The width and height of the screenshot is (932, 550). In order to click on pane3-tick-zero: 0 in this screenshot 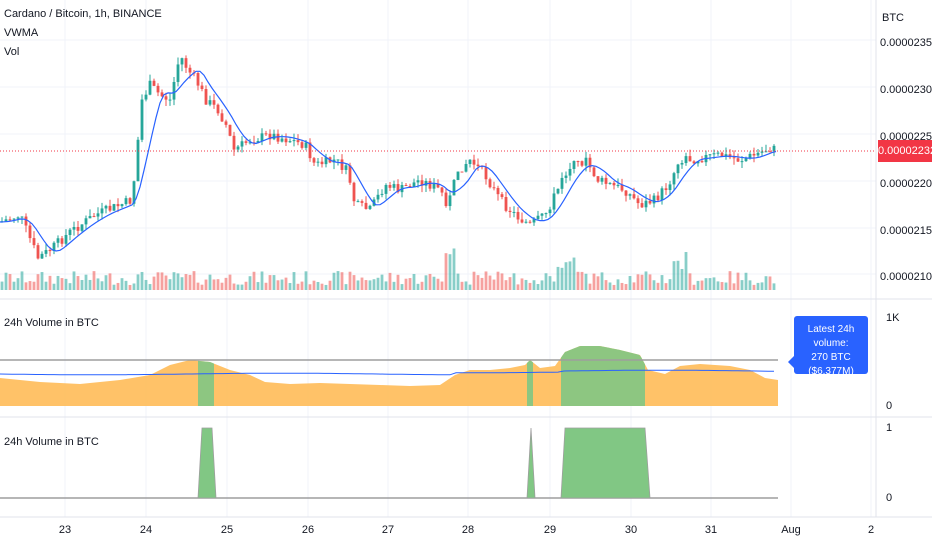, I will do `click(889, 498)`.